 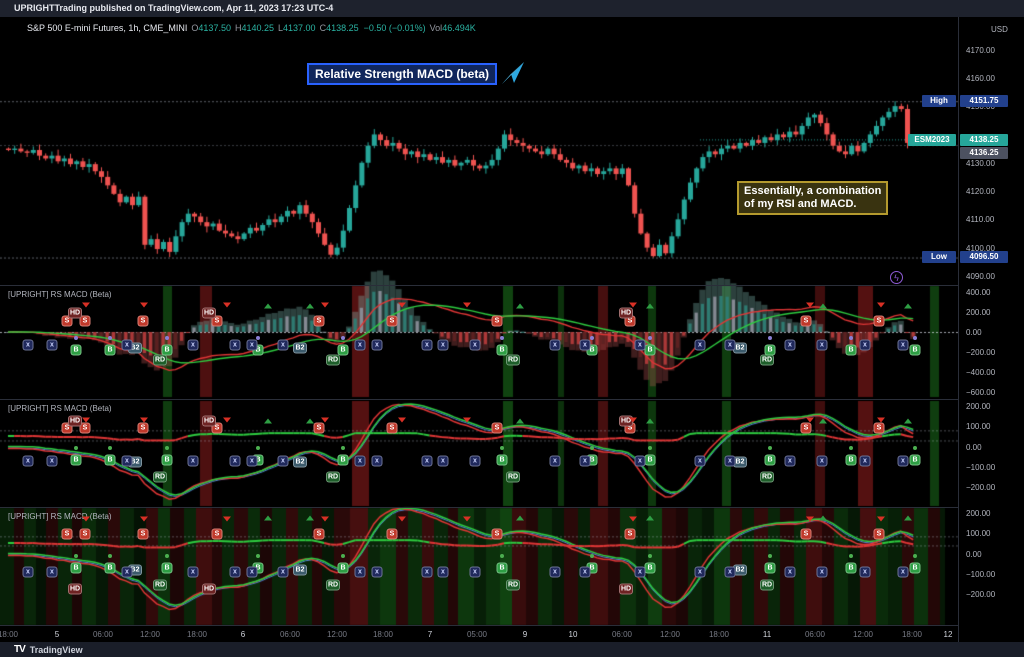 What do you see at coordinates (525, 634) in the screenshot?
I see `time-tick: 9` at bounding box center [525, 634].